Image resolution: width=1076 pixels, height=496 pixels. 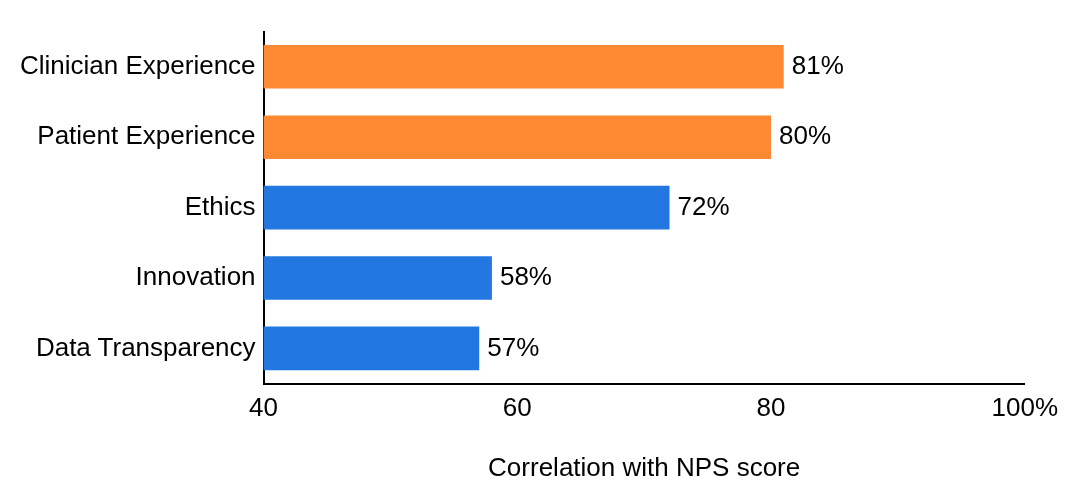 What do you see at coordinates (805, 135) in the screenshot?
I see `data-label: 80%` at bounding box center [805, 135].